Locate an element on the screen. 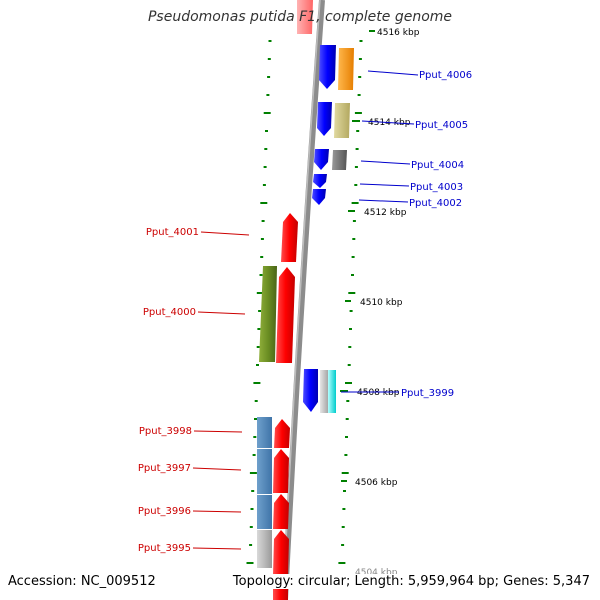 The height and width of the screenshot is (600, 600). gene-olive is located at coordinates (268, 314).